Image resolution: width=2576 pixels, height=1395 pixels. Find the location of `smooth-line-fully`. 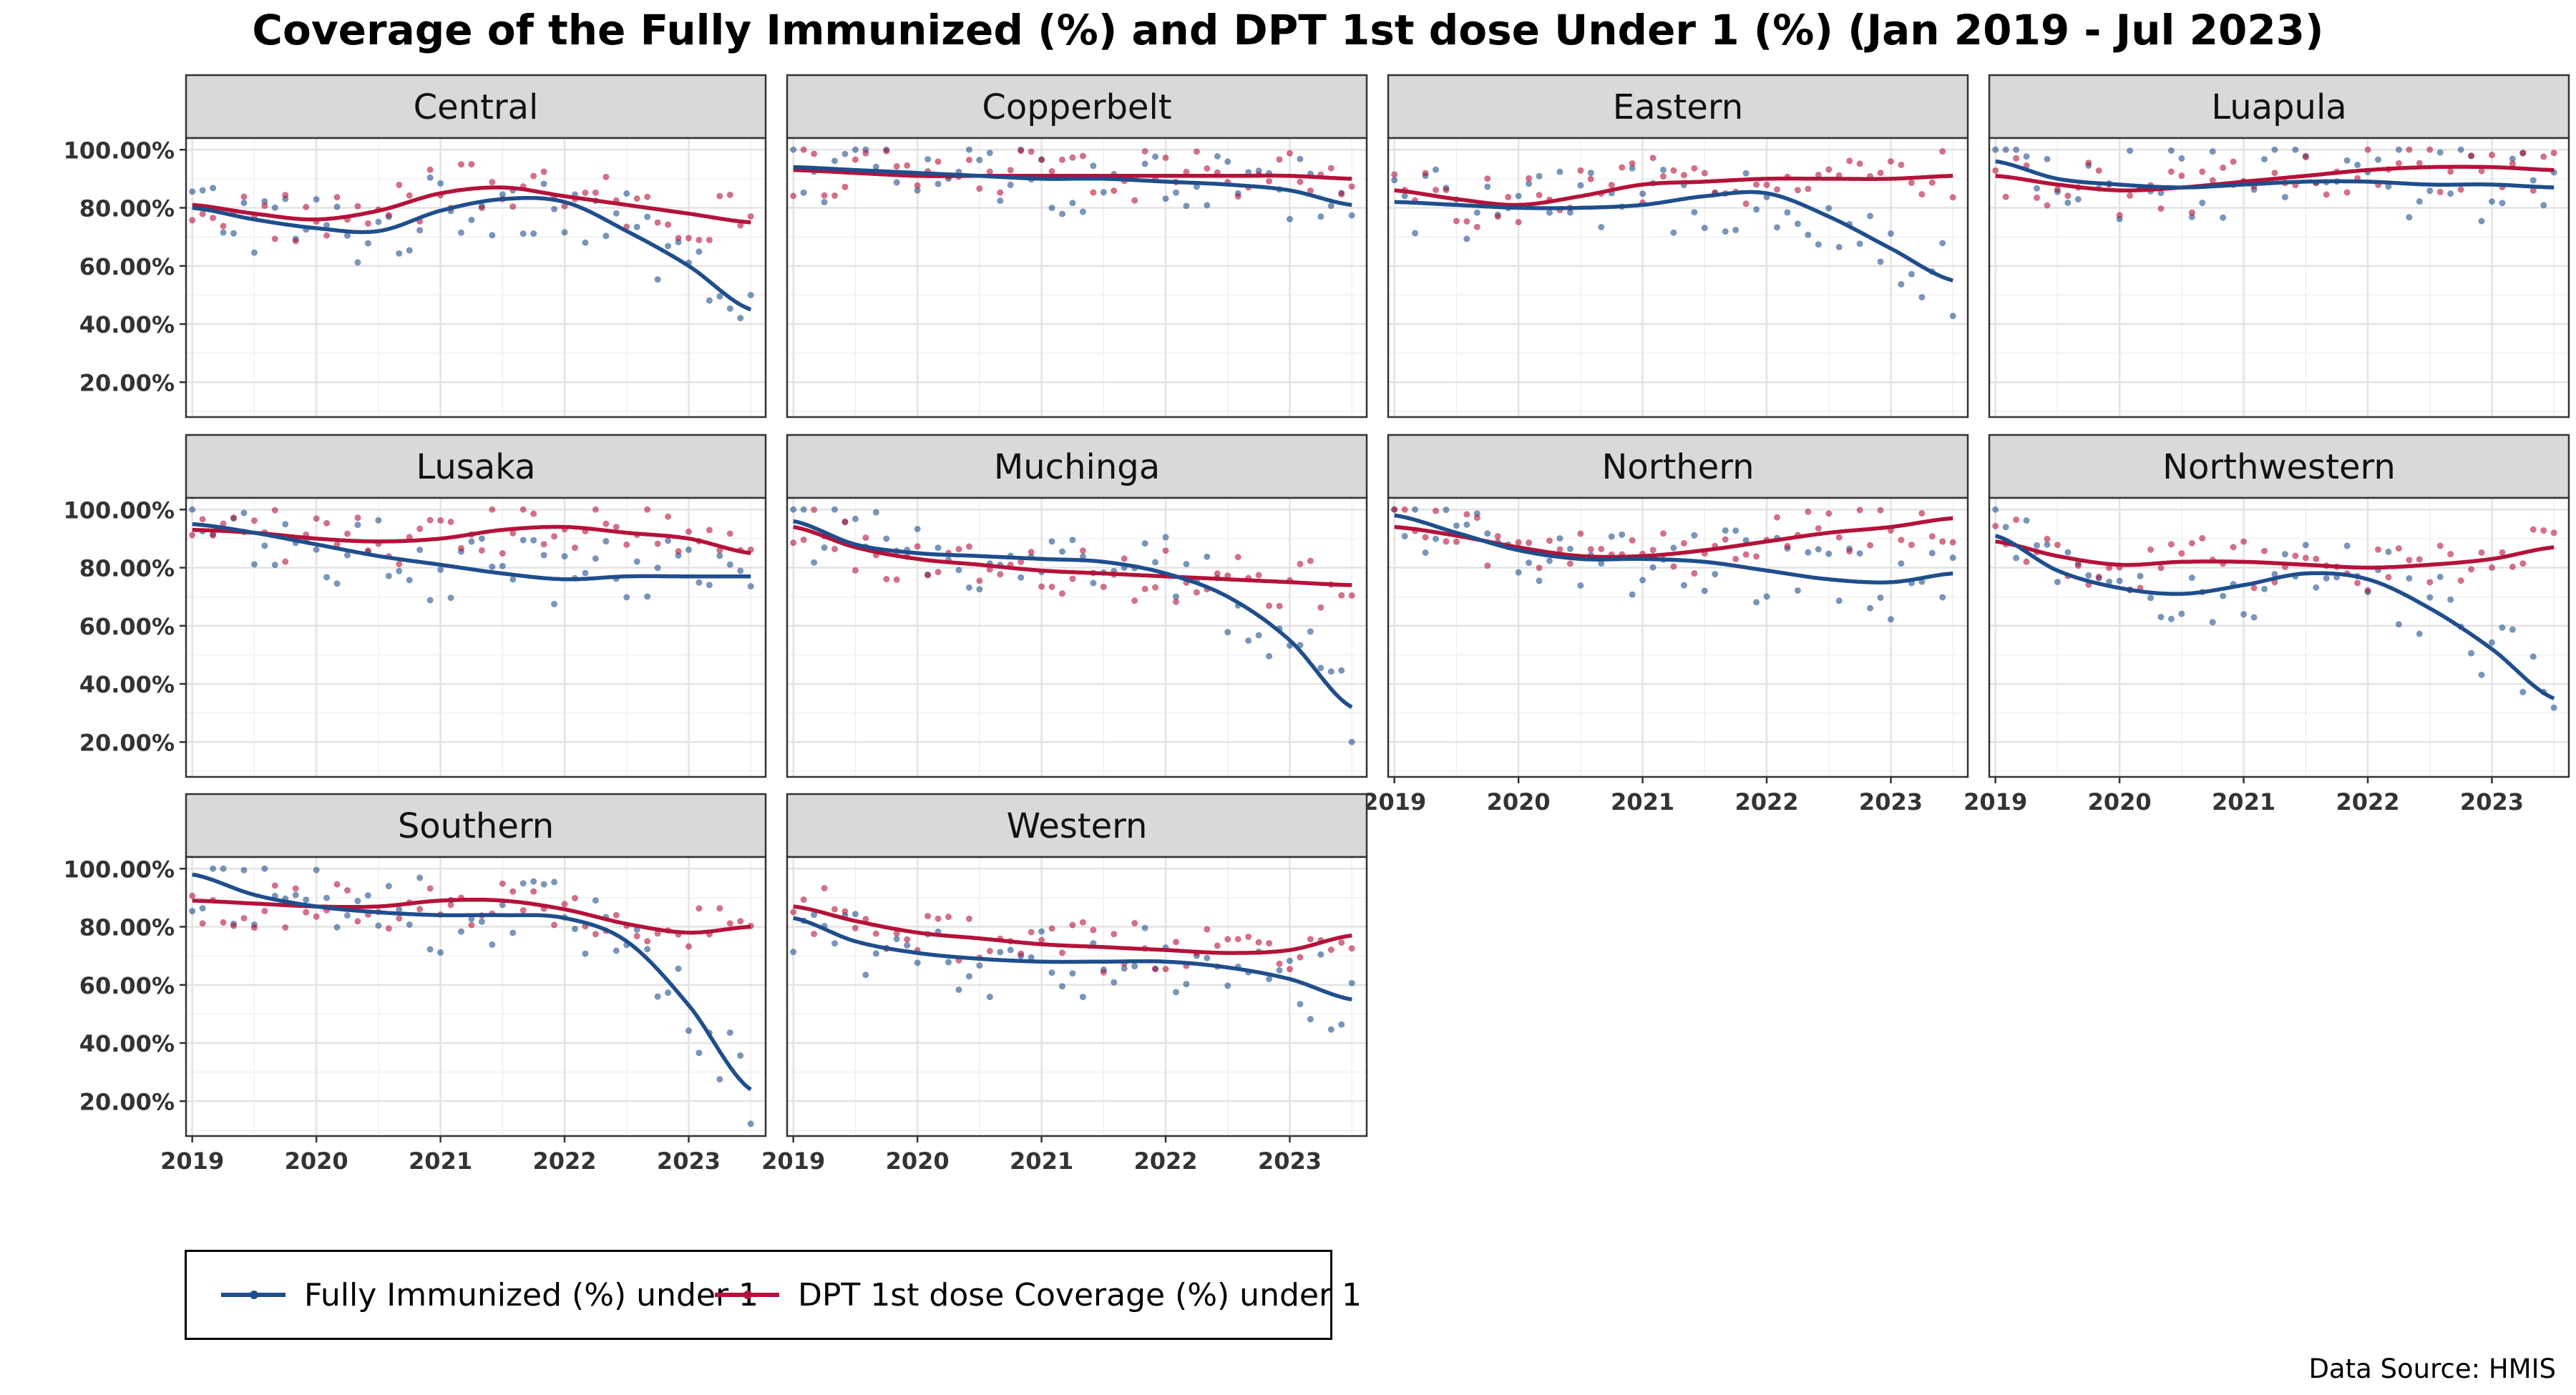

smooth-line-fully is located at coordinates (2275, 174).